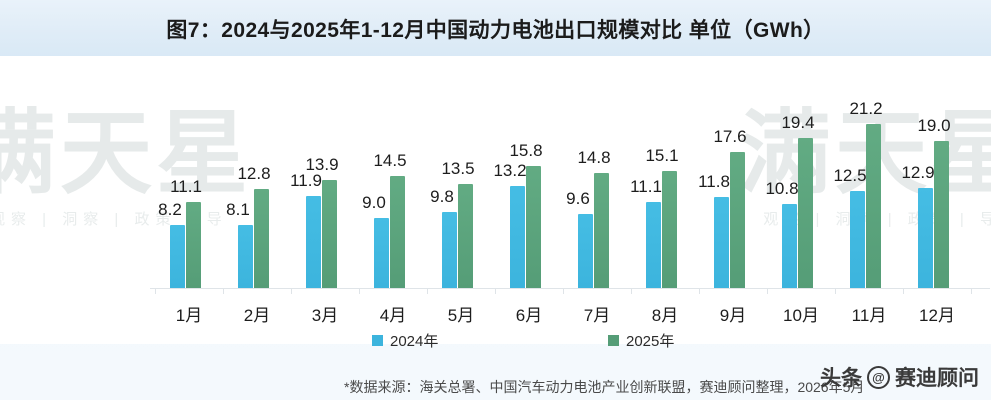 The image size is (991, 400). What do you see at coordinates (714, 181) in the screenshot?
I see `bar-value-label-2024: 11.8` at bounding box center [714, 181].